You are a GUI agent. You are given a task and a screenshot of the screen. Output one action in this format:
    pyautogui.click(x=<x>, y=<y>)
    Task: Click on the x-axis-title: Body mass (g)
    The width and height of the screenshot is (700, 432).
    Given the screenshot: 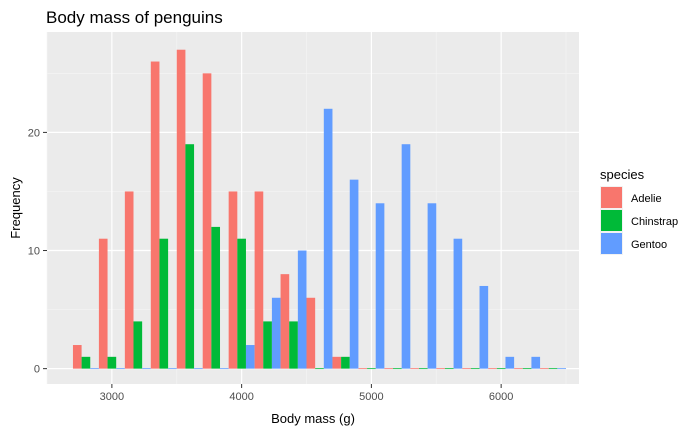 What is the action you would take?
    pyautogui.click(x=313, y=418)
    